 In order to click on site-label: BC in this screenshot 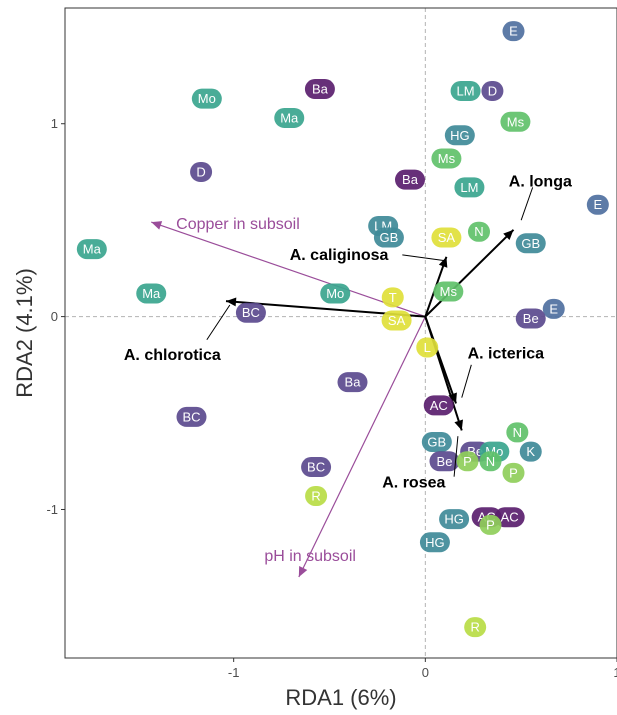, I will do `click(191, 416)`.